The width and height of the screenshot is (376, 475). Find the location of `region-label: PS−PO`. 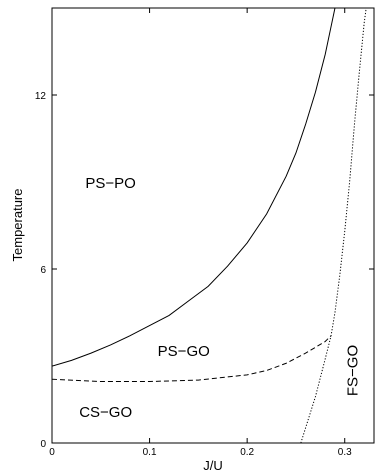

region-label: PS−PO is located at coordinates (110, 183).